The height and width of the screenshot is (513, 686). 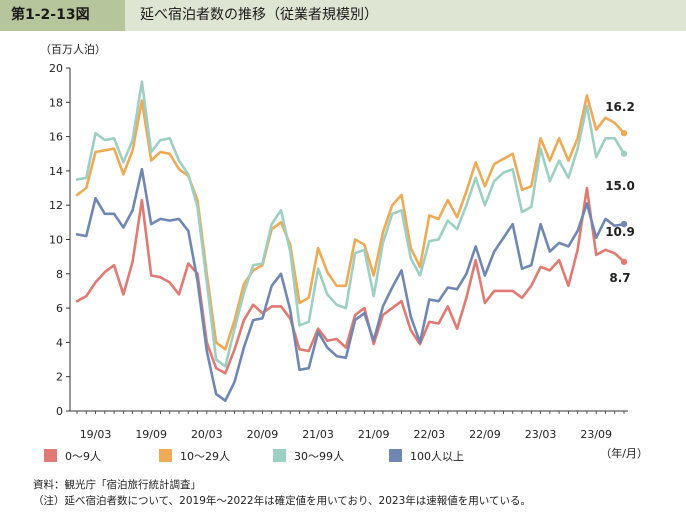 I want to click on y-tick-label: 4, so click(x=59, y=342).